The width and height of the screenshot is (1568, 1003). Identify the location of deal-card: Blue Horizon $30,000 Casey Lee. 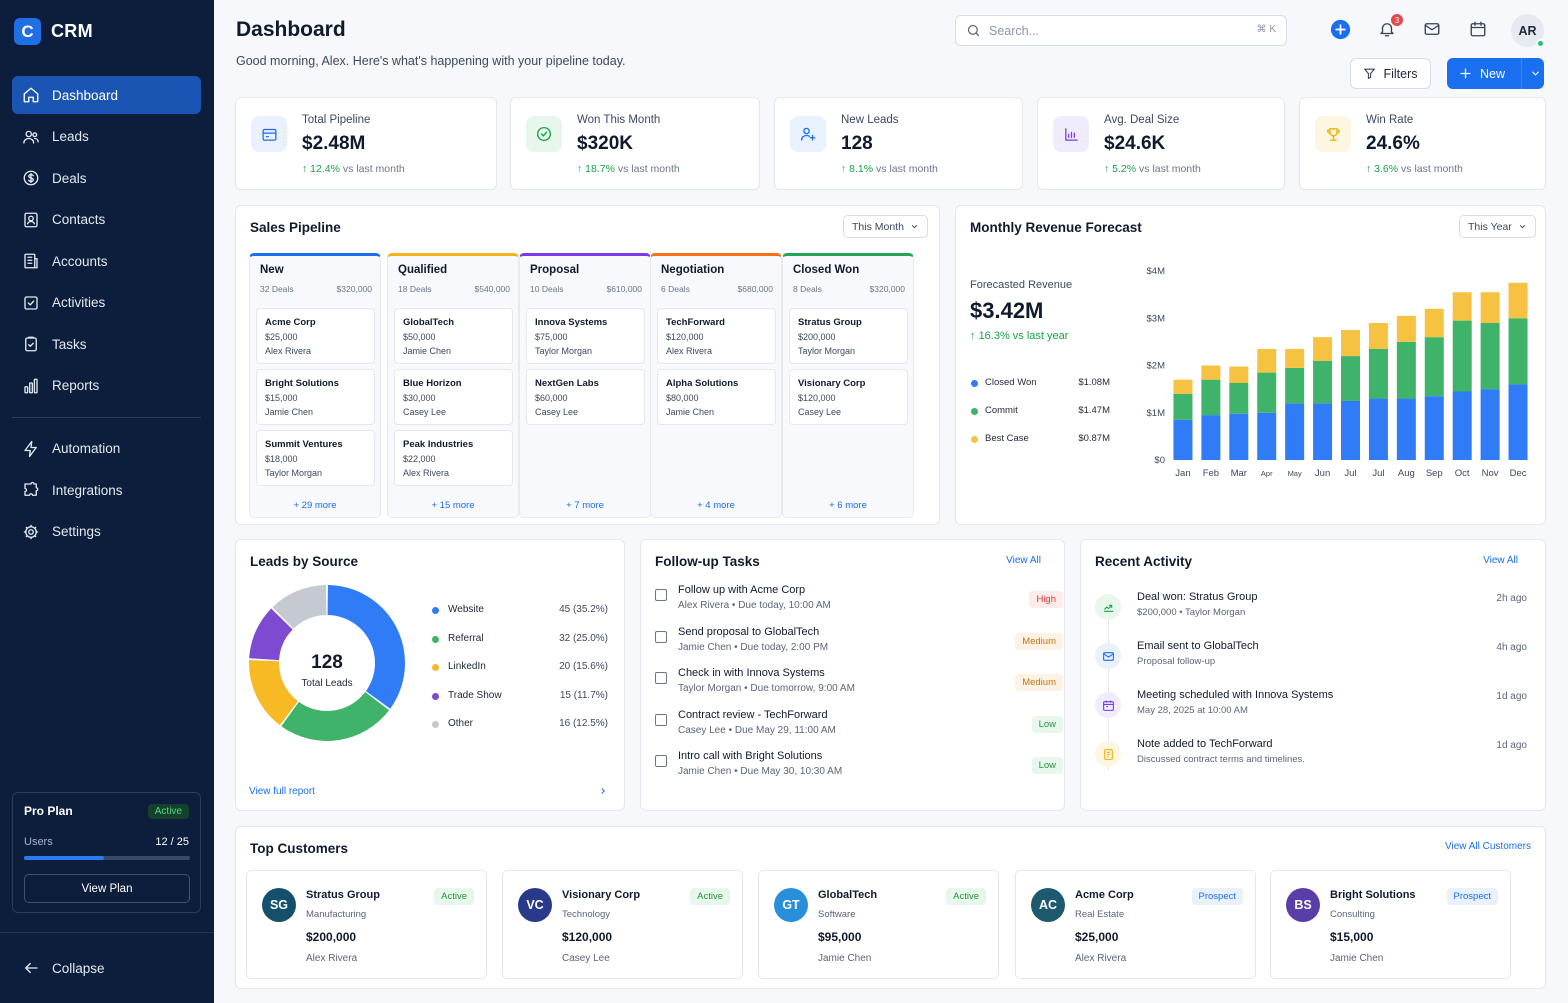
(453, 397).